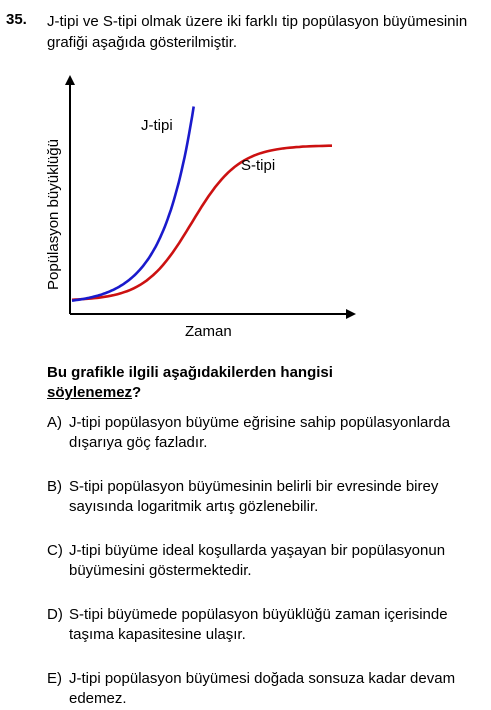 This screenshot has width=491, height=710. I want to click on x-axis-label: Zaman, so click(208, 331).